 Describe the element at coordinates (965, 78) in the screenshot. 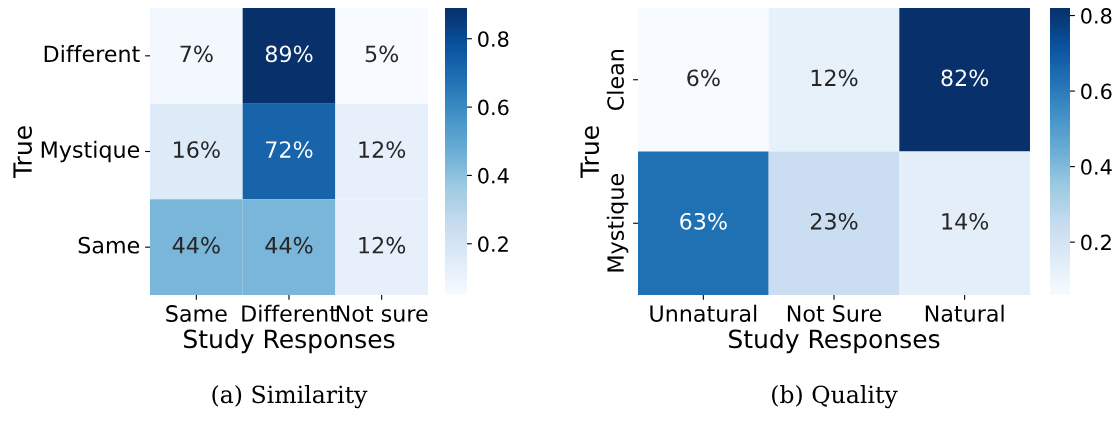

I see `data-label: 82%` at that location.